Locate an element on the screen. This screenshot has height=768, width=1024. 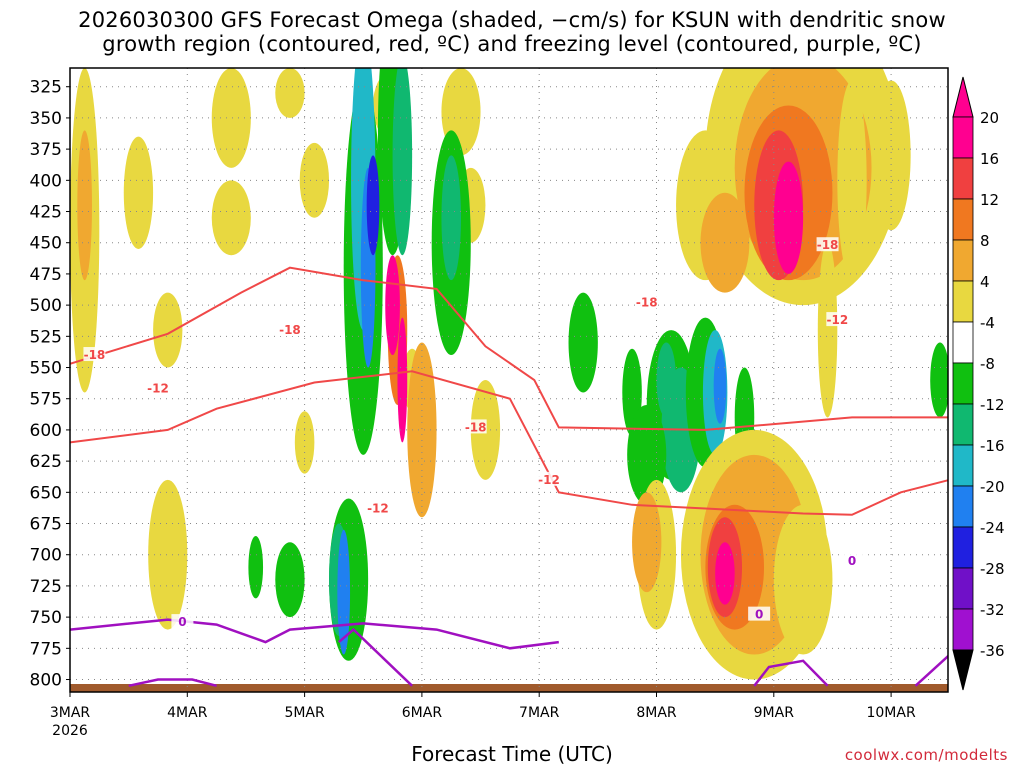
colorbar-tick-label: 16 is located at coordinates (989, 159).